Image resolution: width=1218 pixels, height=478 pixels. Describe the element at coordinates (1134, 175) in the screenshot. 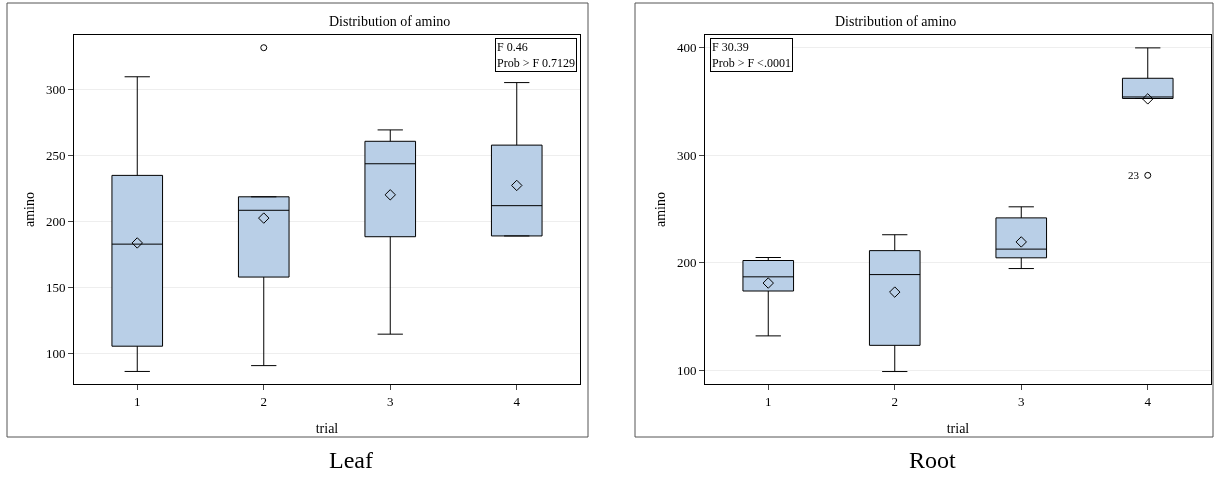

I see `annotation: 23` at that location.